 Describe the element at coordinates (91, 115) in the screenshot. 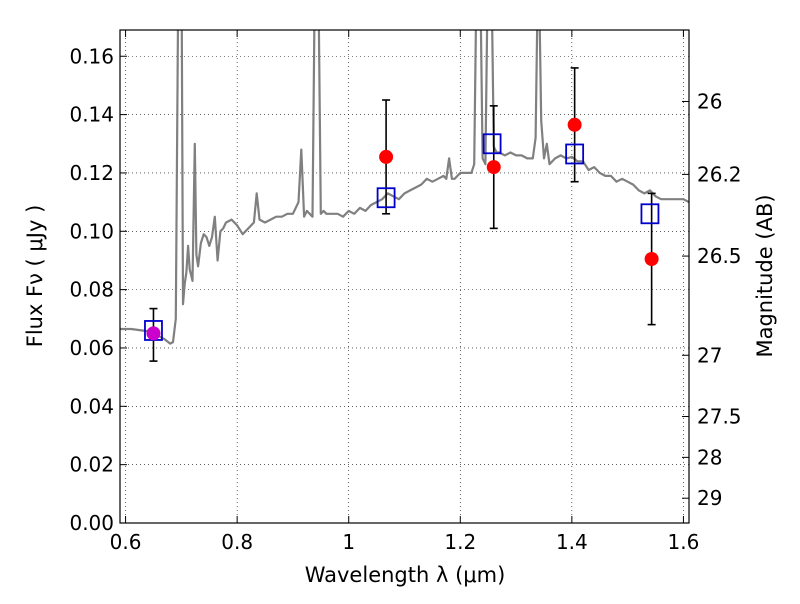

I see `y-tick-label: 0.14` at that location.